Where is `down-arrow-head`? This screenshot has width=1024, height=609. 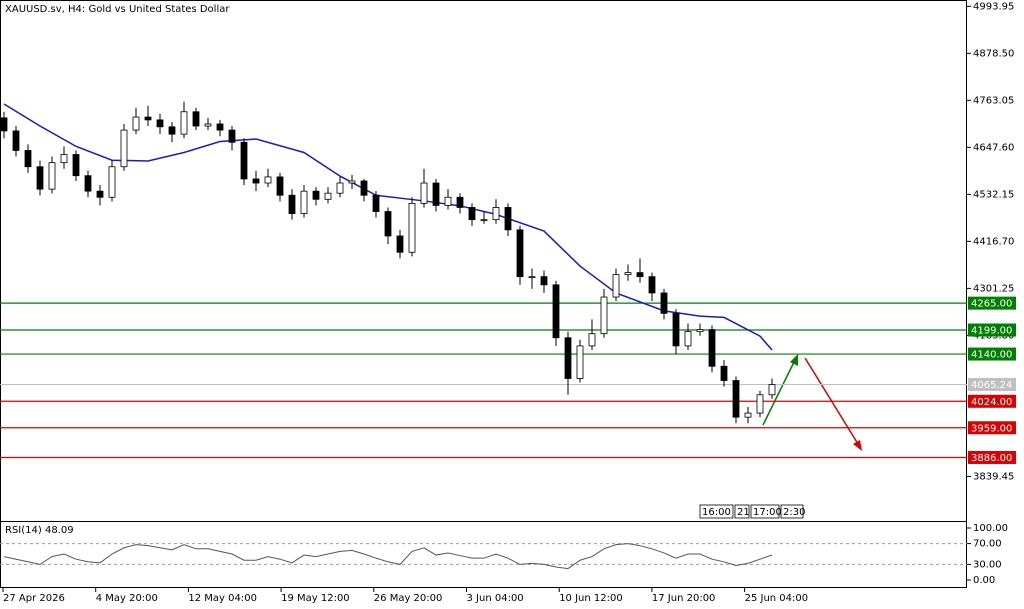 down-arrow-head is located at coordinates (857, 445).